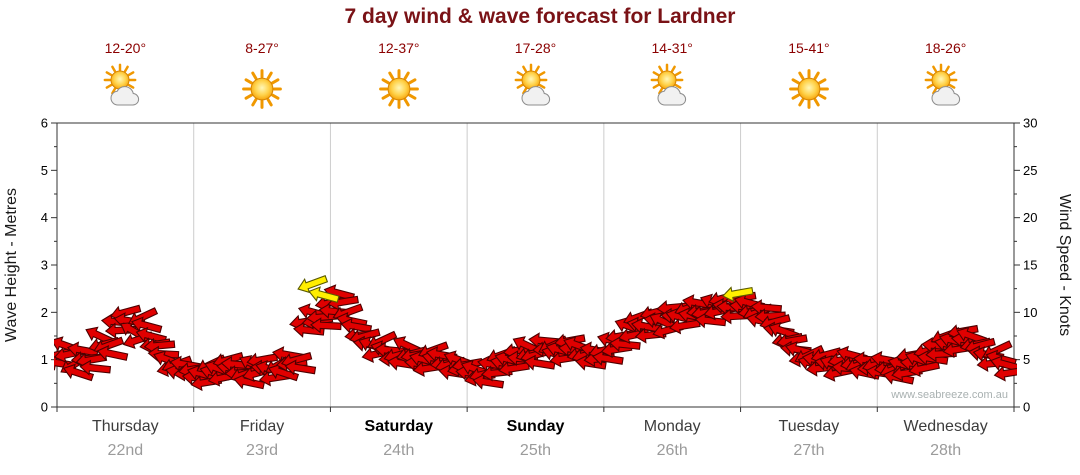 The image size is (1080, 475). I want to click on y-left-tick-label: 0, so click(44, 407).